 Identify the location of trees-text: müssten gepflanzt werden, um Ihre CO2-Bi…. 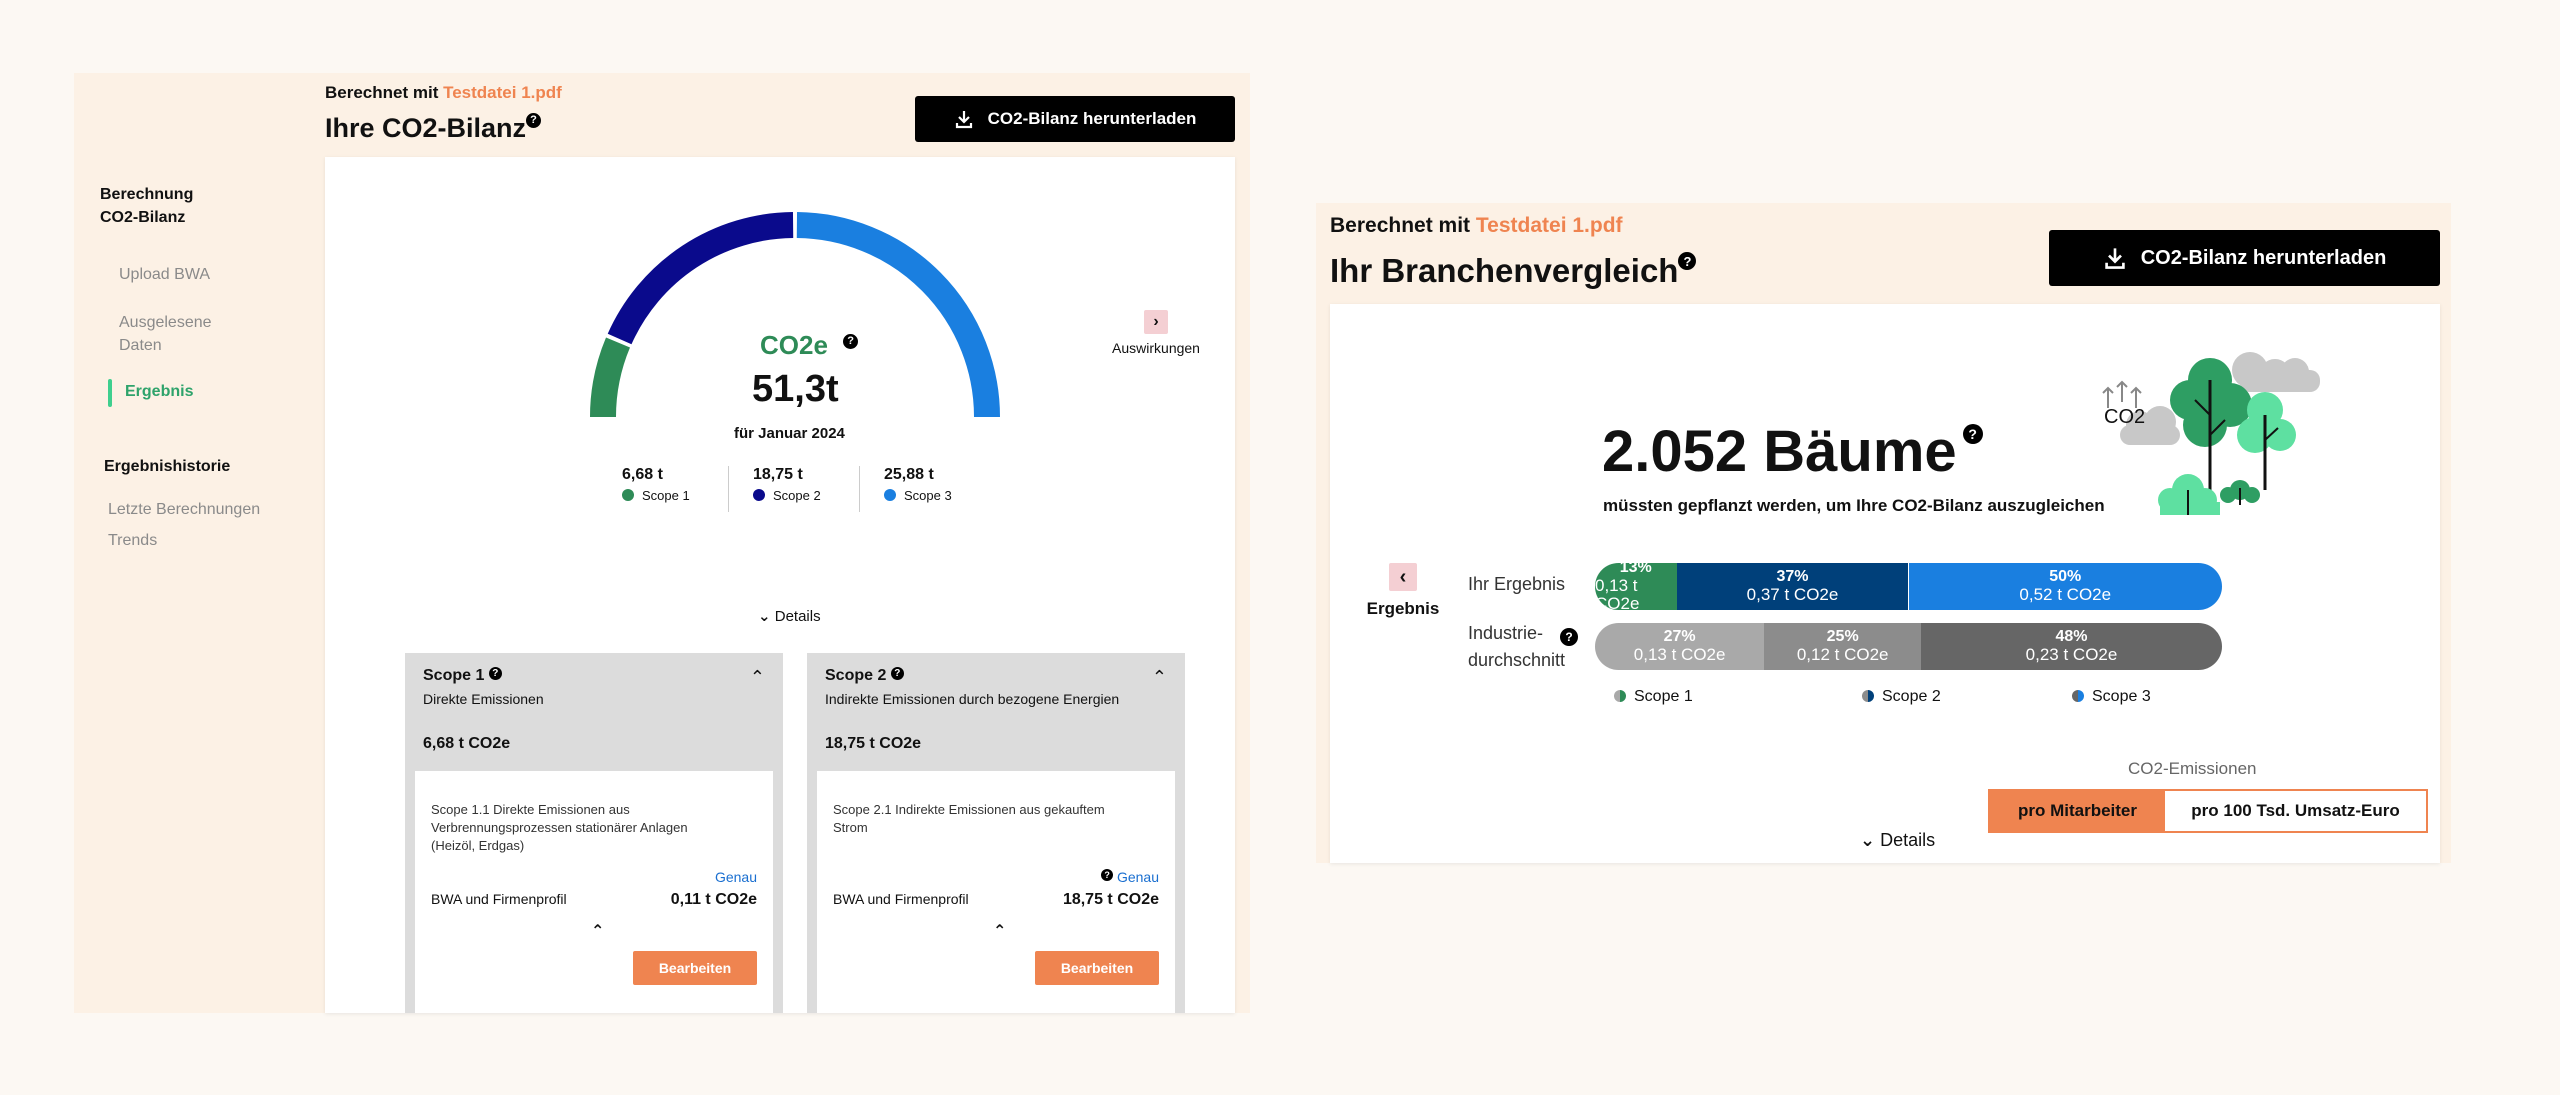
(1854, 505).